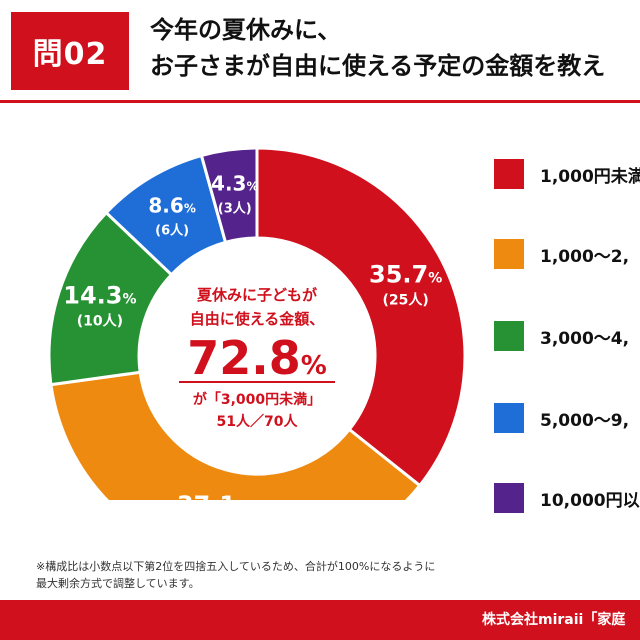 The height and width of the screenshot is (640, 640). I want to click on slice-label-count-3: (6人), so click(172, 231).